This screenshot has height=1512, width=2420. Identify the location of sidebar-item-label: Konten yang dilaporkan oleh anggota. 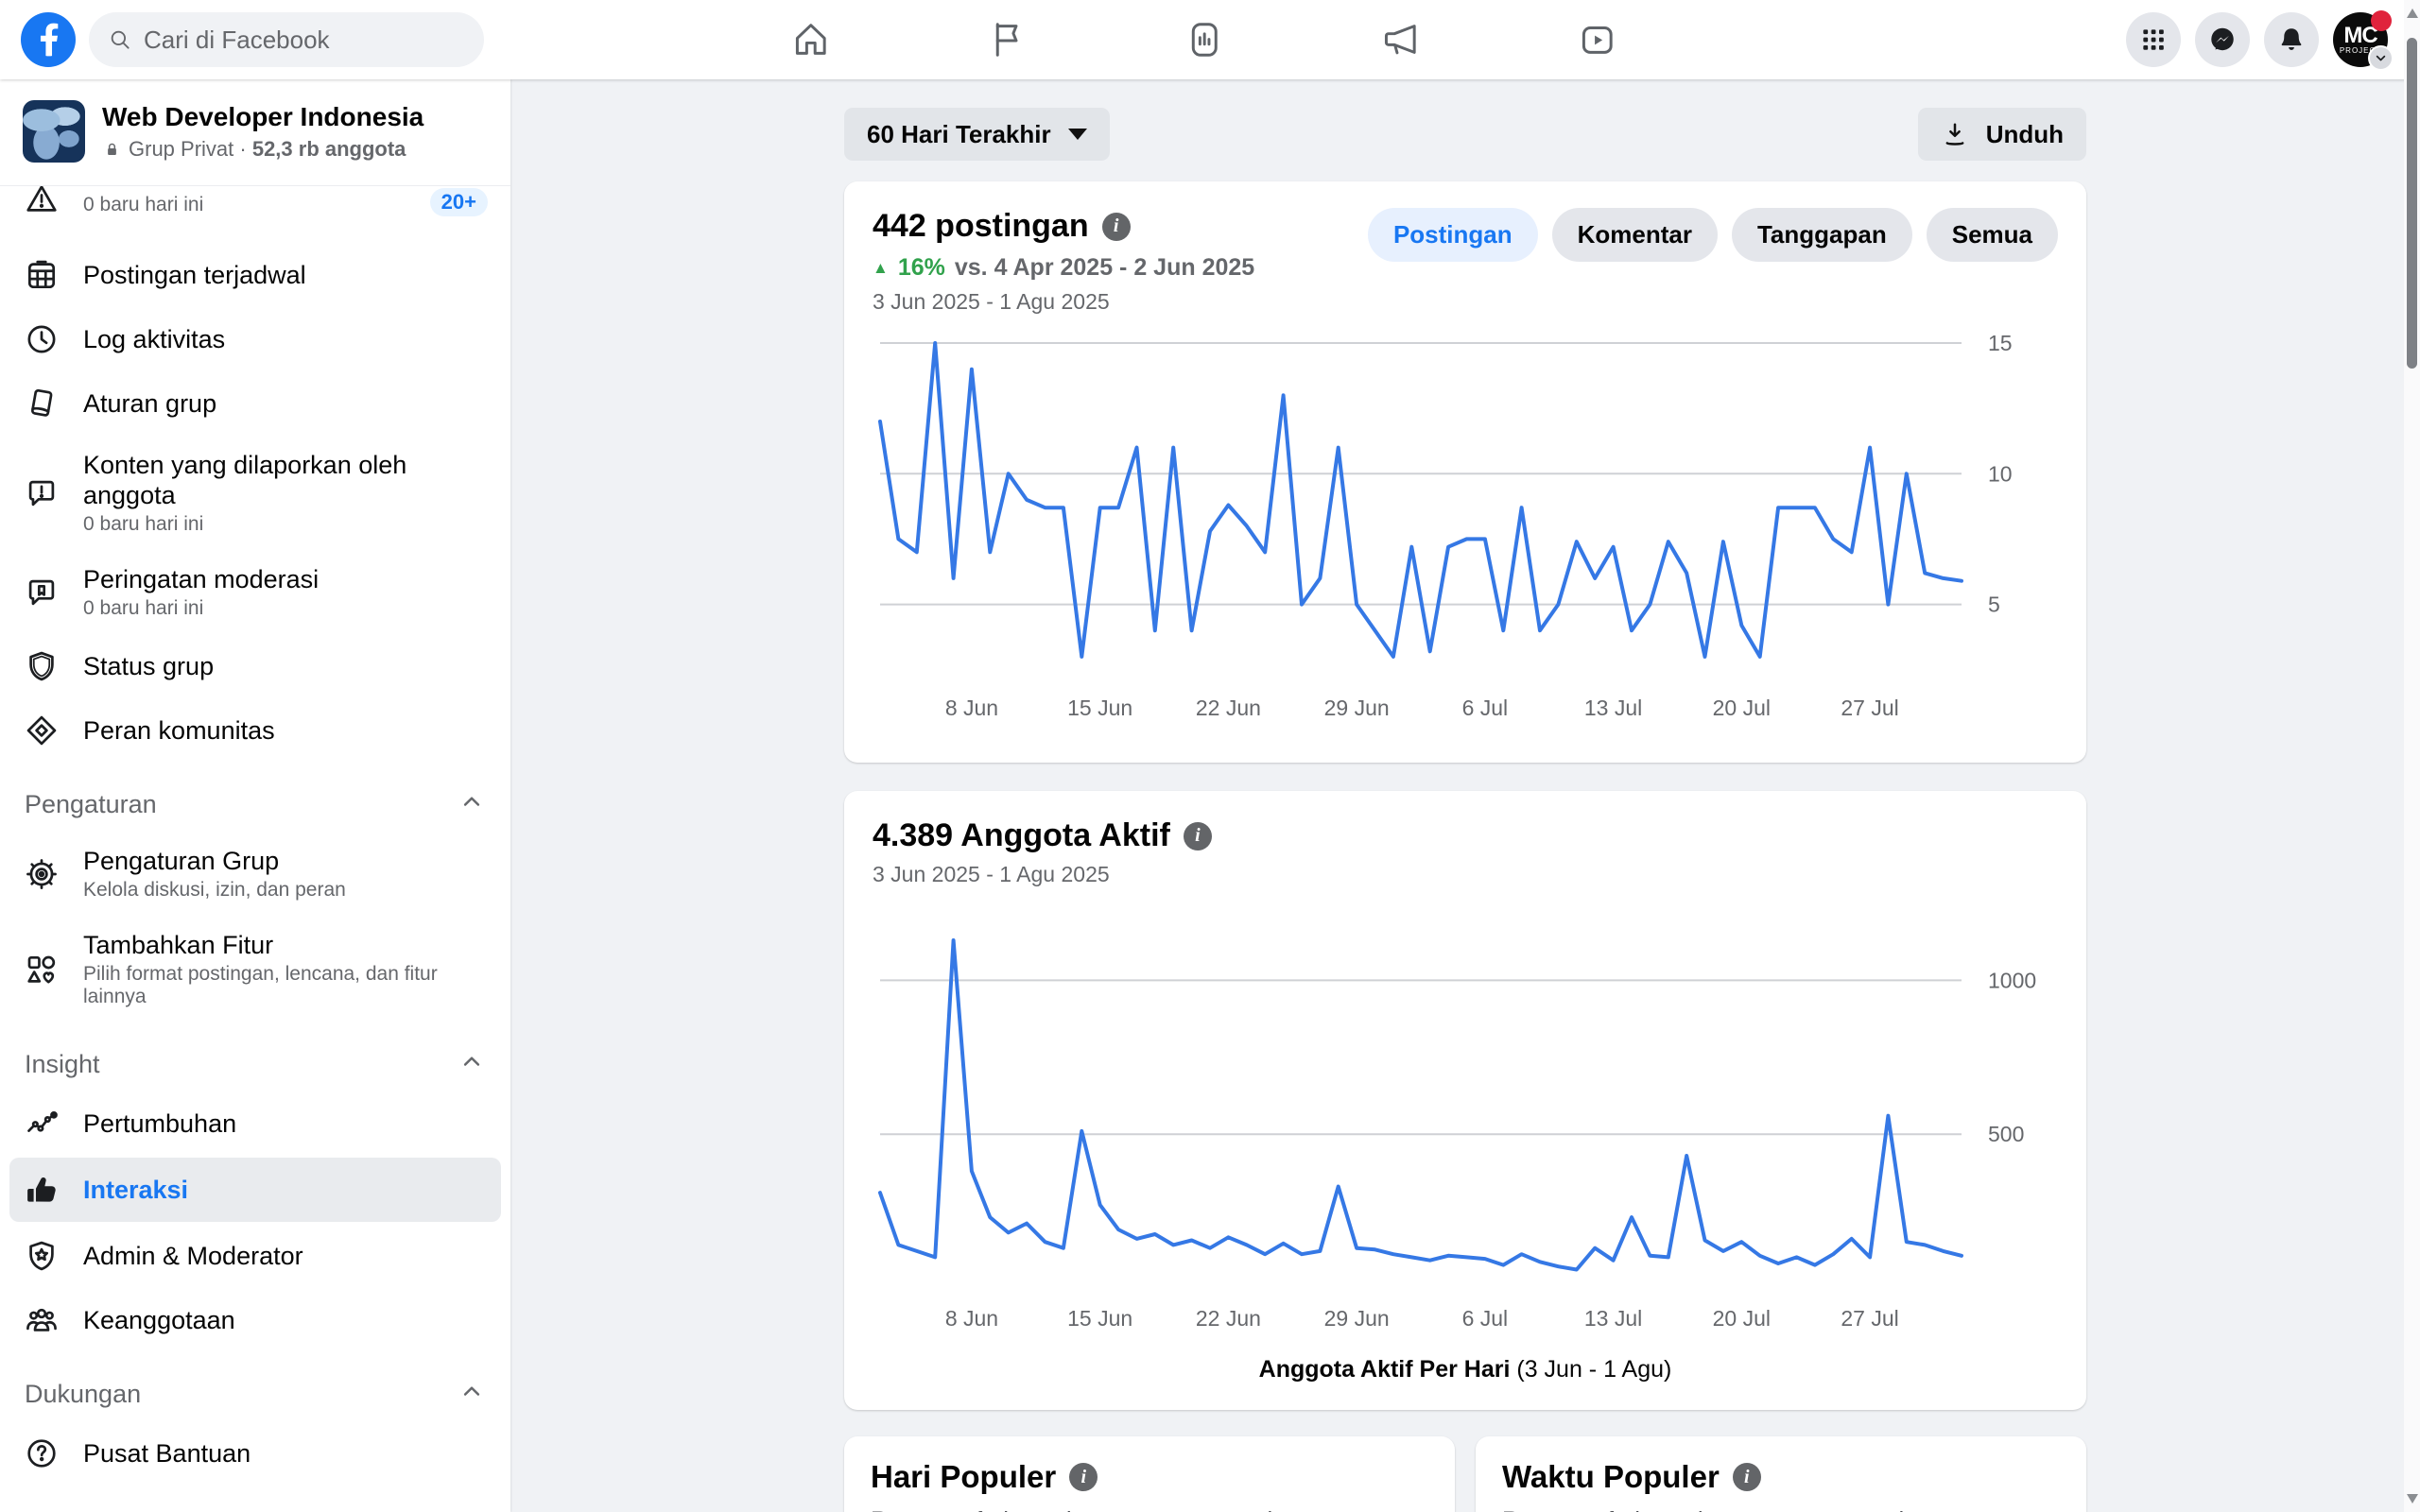
(245, 480).